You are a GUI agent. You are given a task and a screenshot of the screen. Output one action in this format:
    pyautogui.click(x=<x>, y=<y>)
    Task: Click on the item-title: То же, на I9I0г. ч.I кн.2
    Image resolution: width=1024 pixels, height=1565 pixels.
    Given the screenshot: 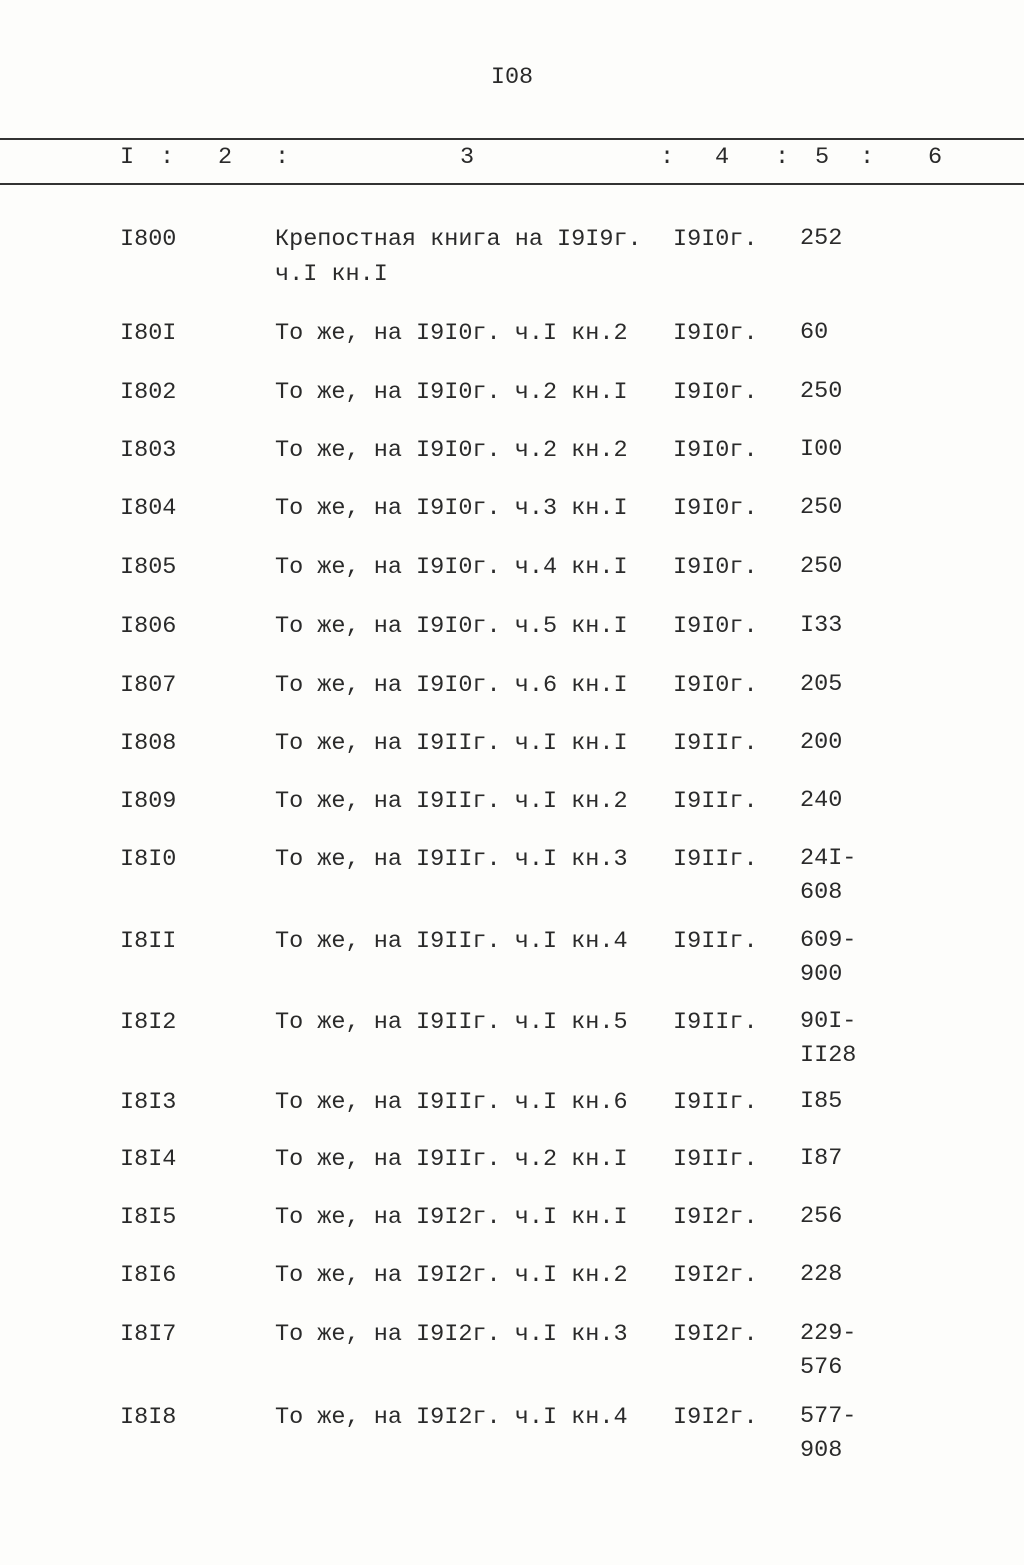 What is the action you would take?
    pyautogui.click(x=451, y=333)
    